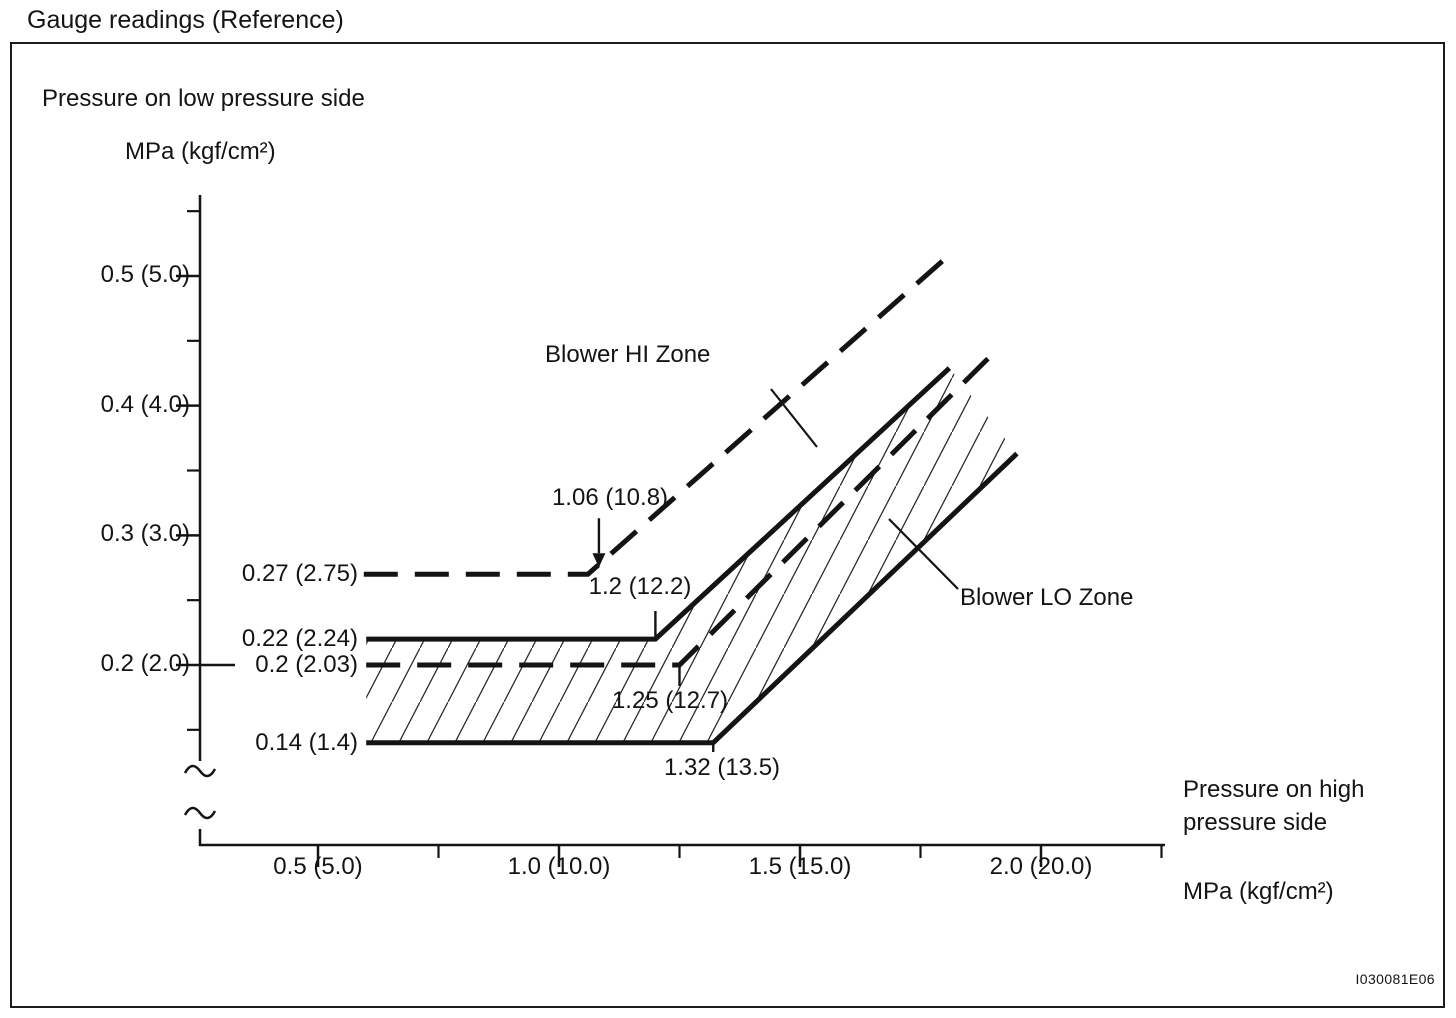  Describe the element at coordinates (599, 560) in the screenshot. I see `hi-upper-knee-arrowhead` at that location.